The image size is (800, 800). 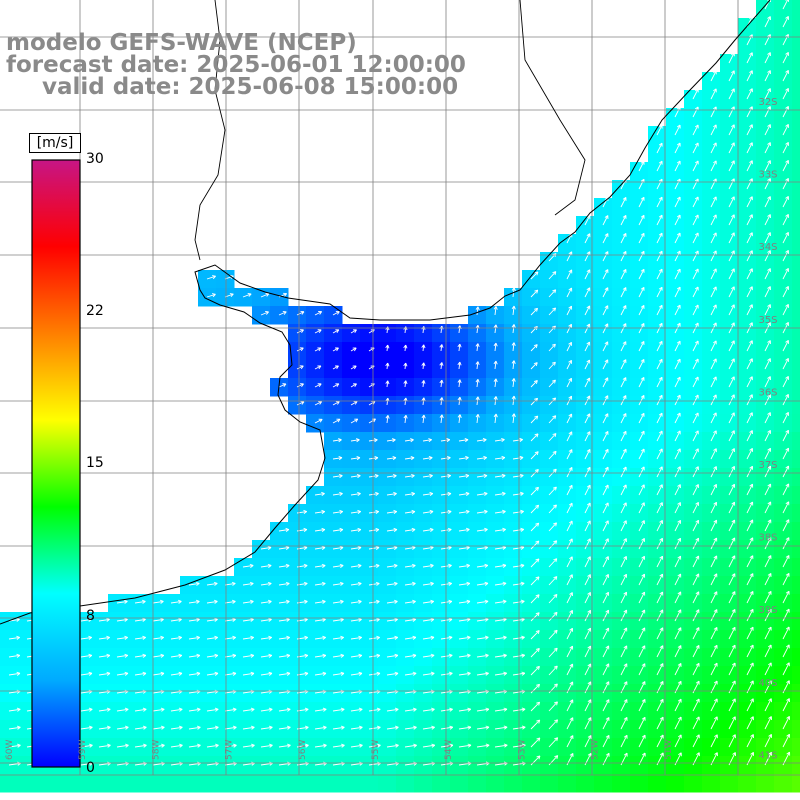 I want to click on lon-label: 55W, so click(x=376, y=750).